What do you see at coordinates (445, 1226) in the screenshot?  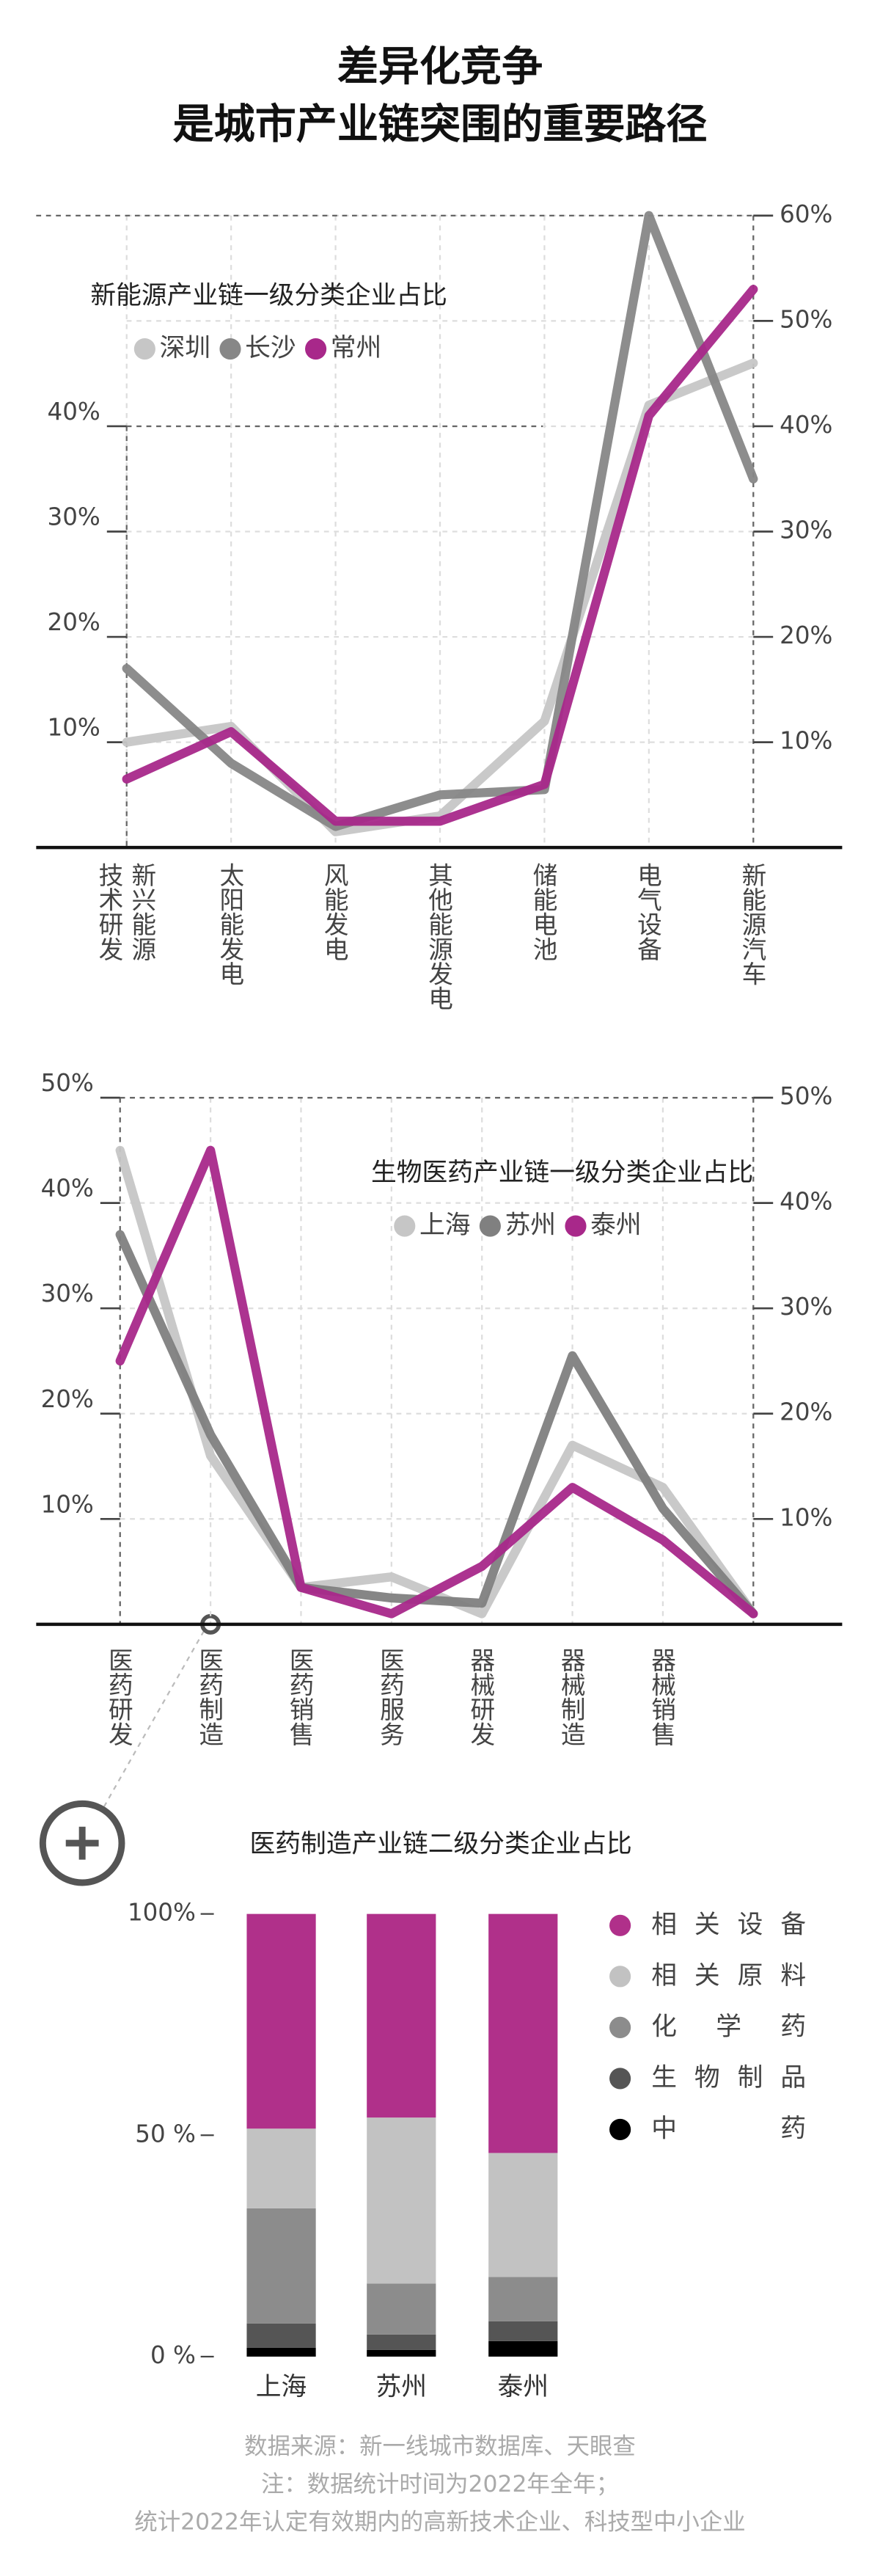 I see `legend-label: 上海` at bounding box center [445, 1226].